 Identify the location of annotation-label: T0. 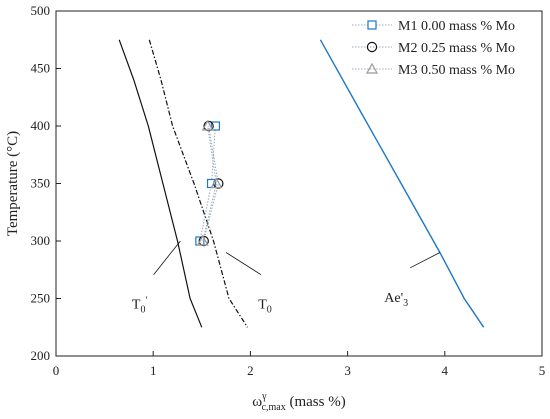
(265, 307).